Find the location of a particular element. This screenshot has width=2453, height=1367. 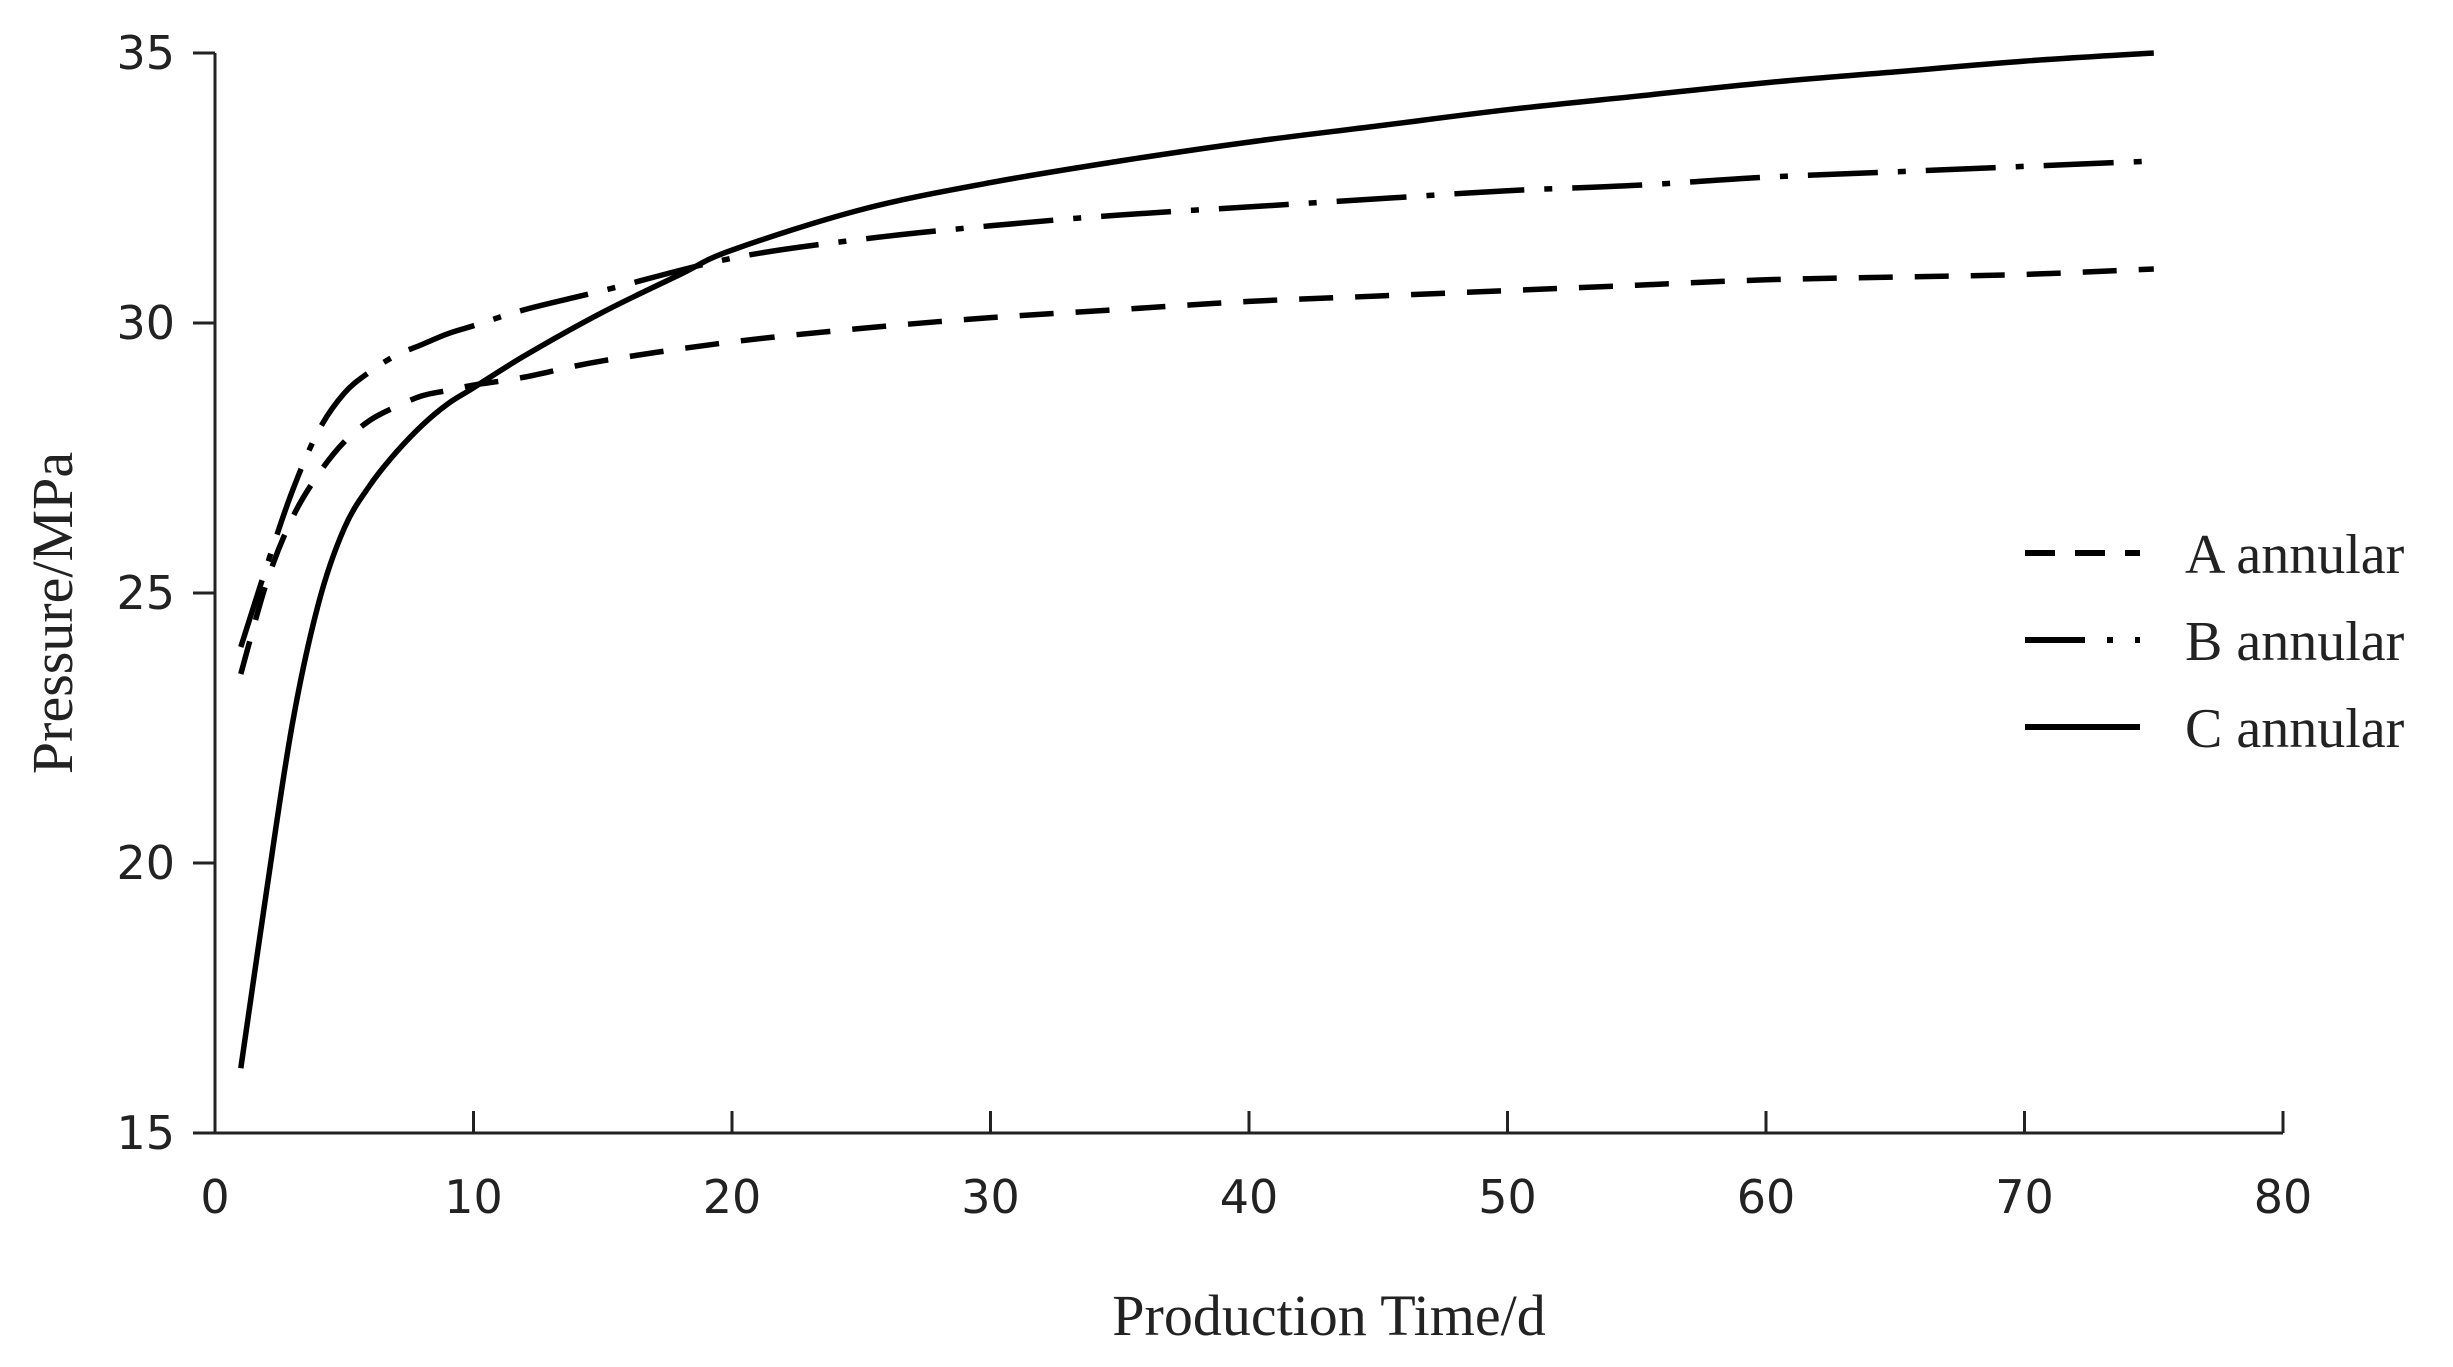

y-tick-label: 25 is located at coordinates (145, 593).